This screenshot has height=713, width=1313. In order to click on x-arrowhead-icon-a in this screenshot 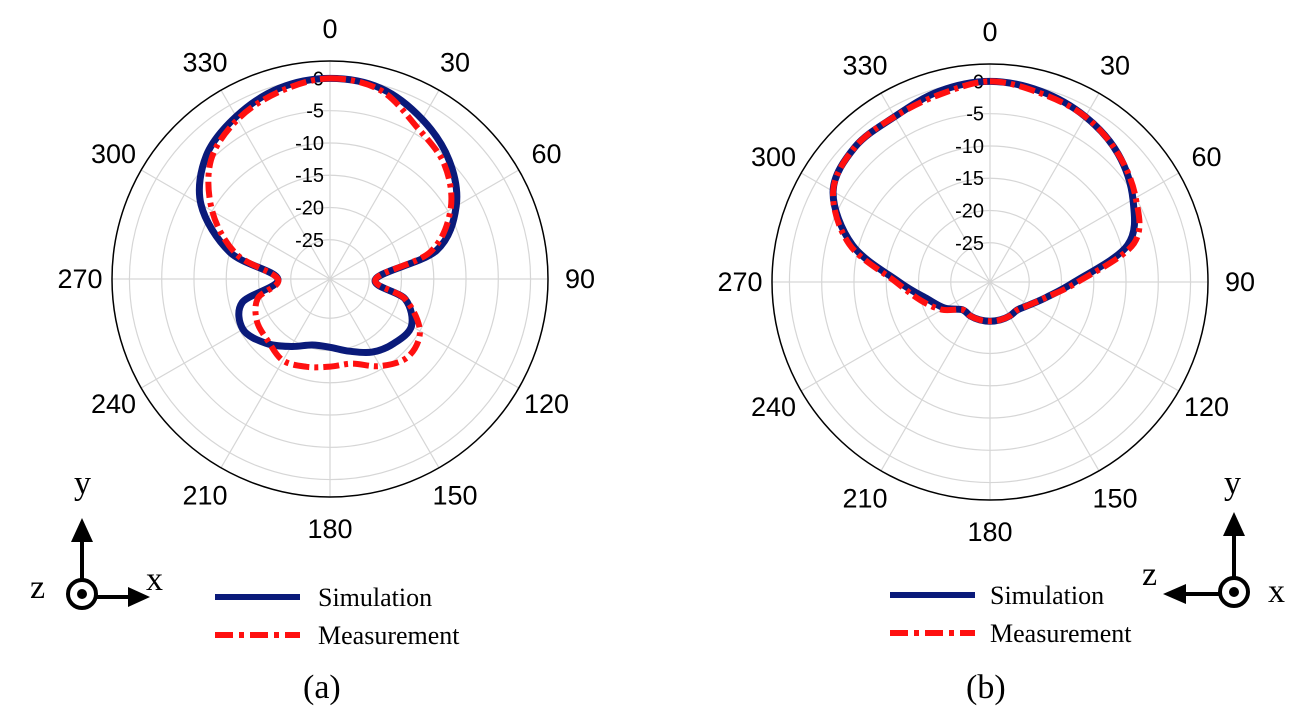, I will do `click(139, 597)`.